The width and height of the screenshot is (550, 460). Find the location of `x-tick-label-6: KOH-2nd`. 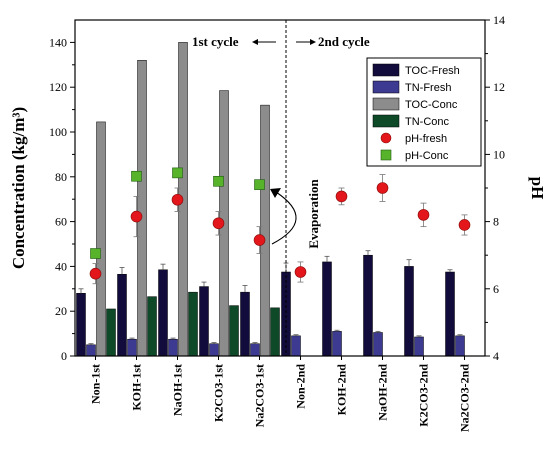

x-tick-label-6: KOH-2nd is located at coordinates (342, 390).